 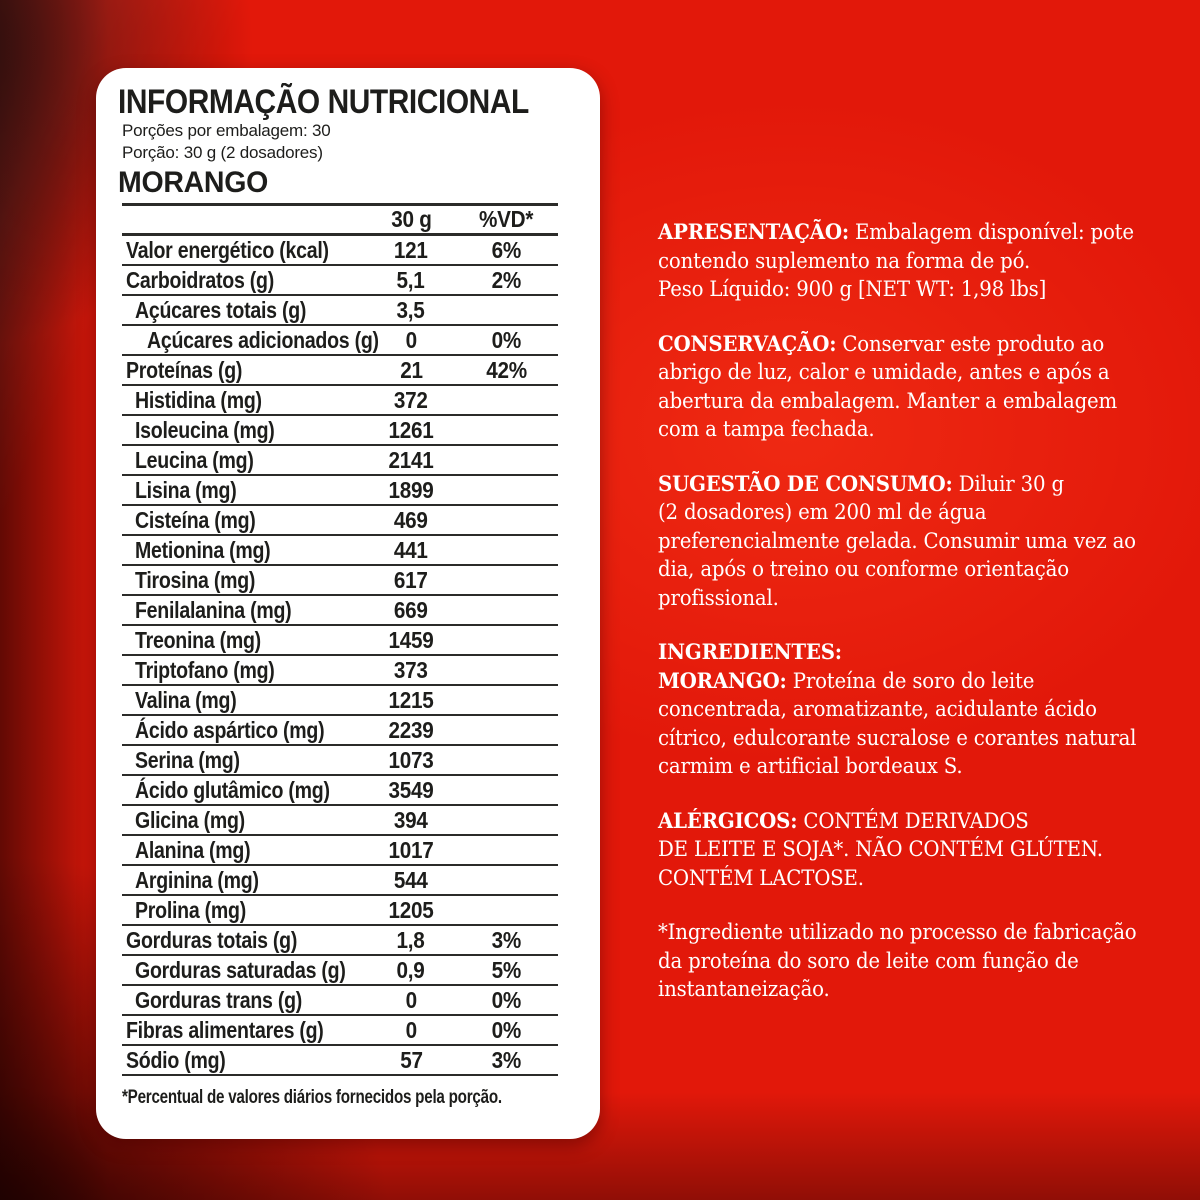 What do you see at coordinates (197, 879) in the screenshot?
I see `nutrient-name: Arginina (mg)` at bounding box center [197, 879].